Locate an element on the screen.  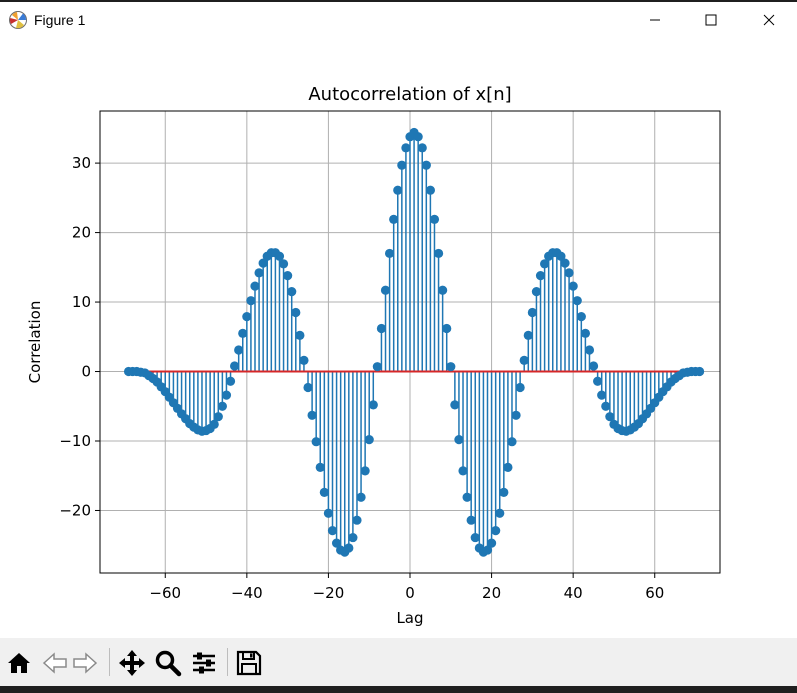
matplotlib-figure-icon is located at coordinates (18, 20).